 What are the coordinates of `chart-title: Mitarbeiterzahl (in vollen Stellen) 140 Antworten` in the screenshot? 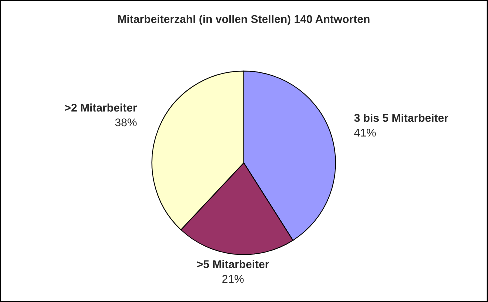 It's located at (244, 20).